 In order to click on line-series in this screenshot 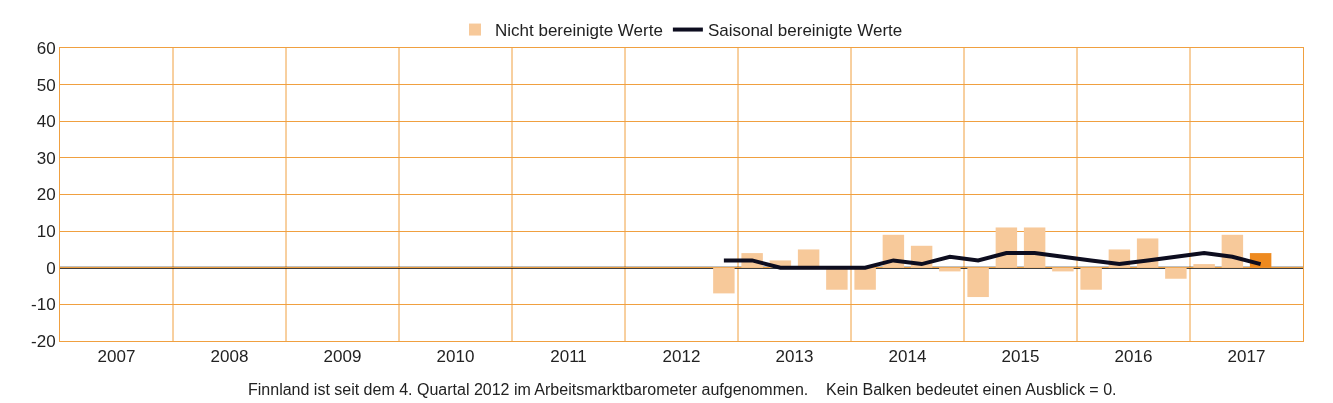, I will do `click(992, 260)`.